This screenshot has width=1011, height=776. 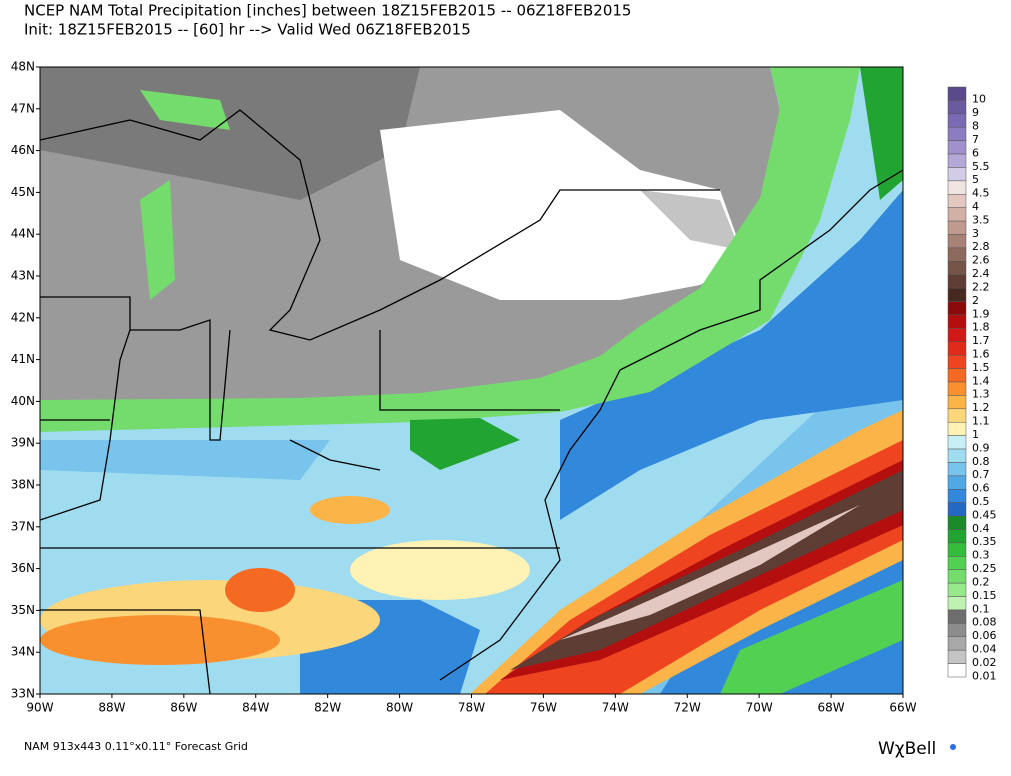 I want to click on colorbar-label: 0.3, so click(x=981, y=555).